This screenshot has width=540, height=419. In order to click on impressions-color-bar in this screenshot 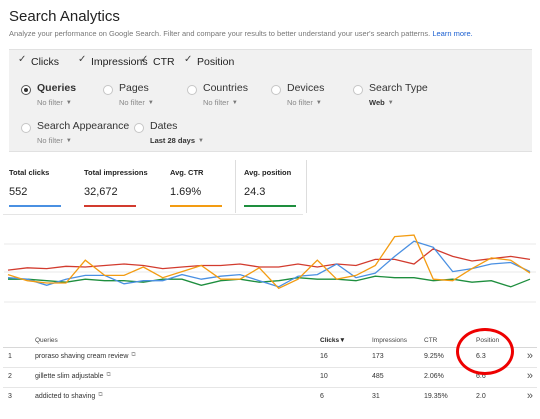, I will do `click(110, 206)`.